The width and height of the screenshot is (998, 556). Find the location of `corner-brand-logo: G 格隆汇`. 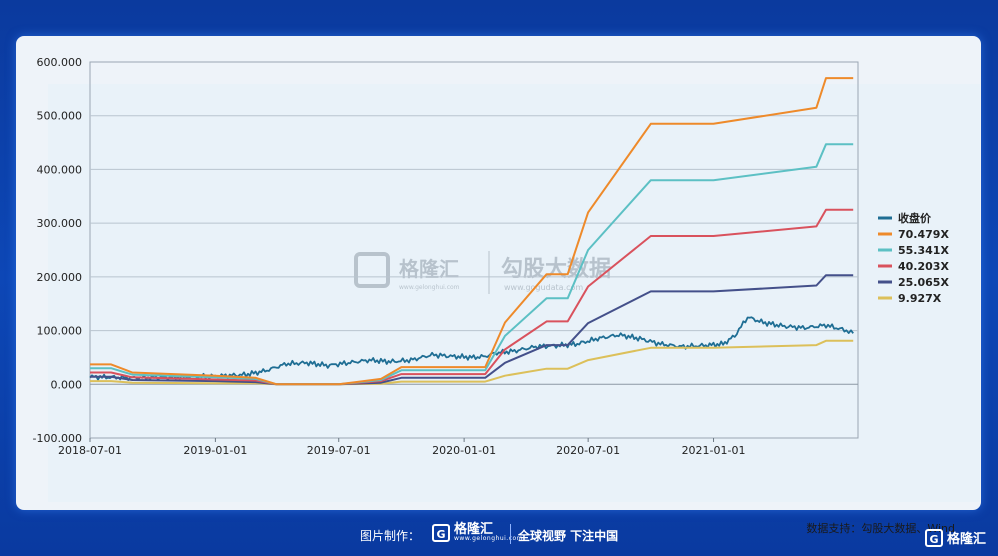

corner-brand-logo: G 格隆汇 is located at coordinates (955, 537).